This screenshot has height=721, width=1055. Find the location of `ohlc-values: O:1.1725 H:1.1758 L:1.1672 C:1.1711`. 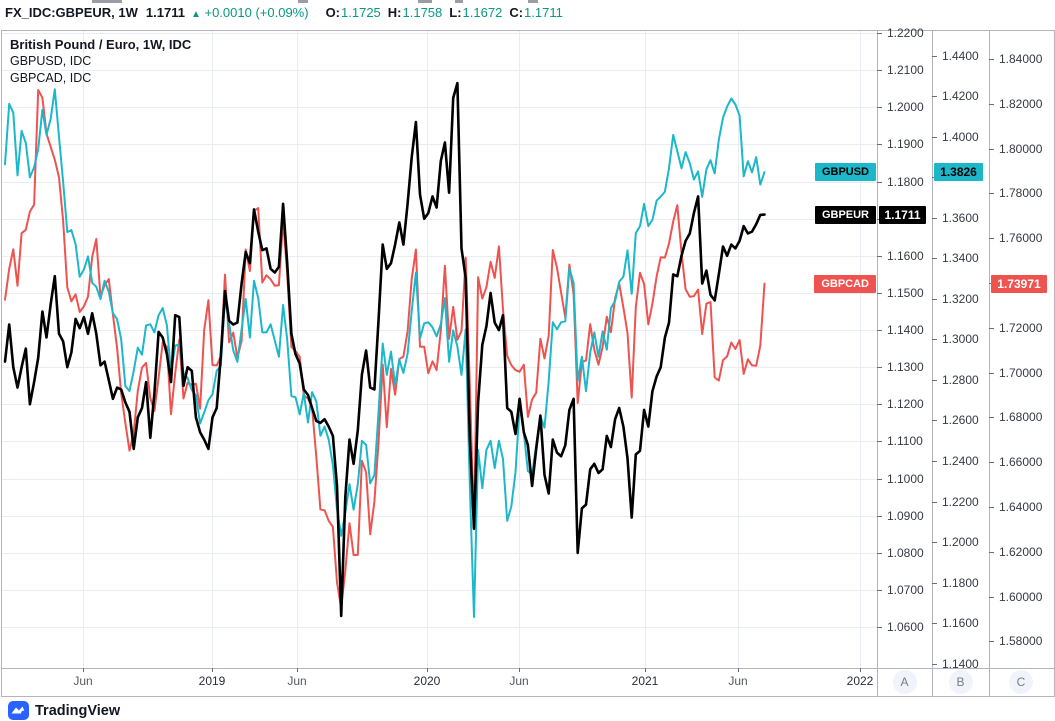

ohlc-values: O:1.1725 H:1.1758 L:1.1672 C:1.1711 is located at coordinates (441, 12).